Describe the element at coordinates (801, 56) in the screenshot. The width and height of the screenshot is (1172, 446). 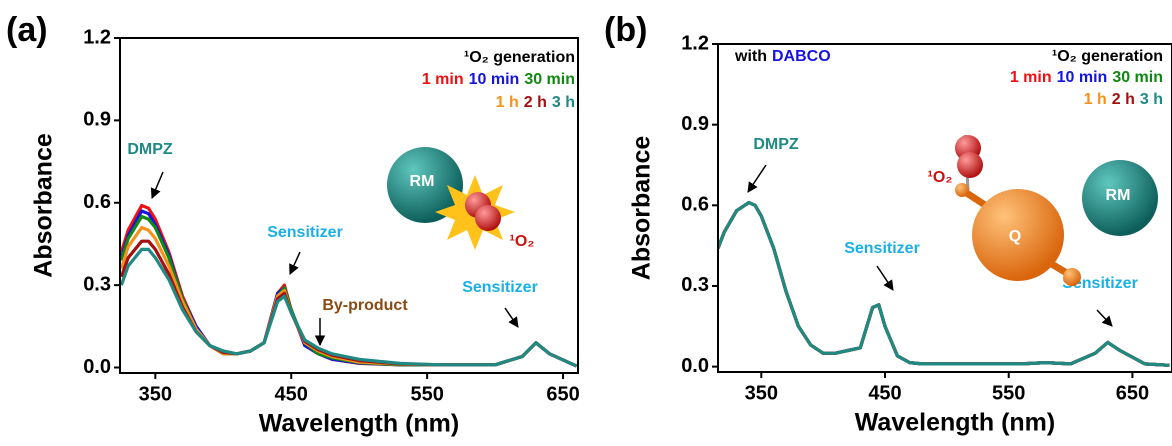
I see `note-highlight: DABCO` at that location.